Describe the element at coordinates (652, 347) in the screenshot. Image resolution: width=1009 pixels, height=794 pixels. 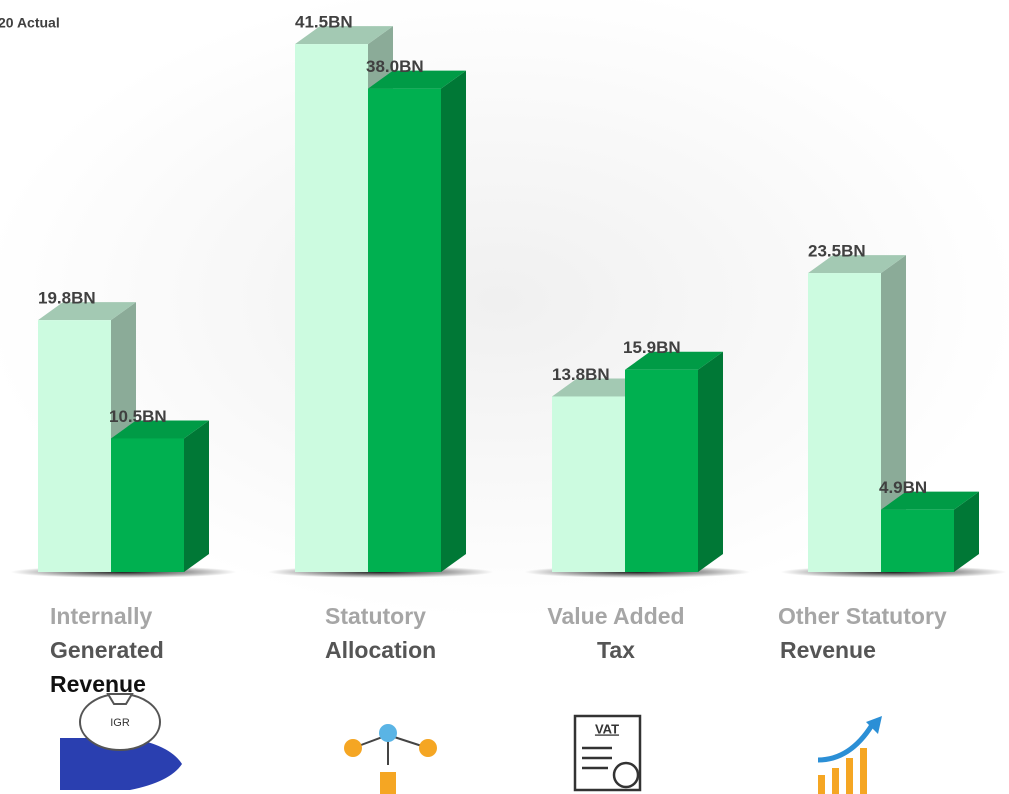
I see `data-label: 15.9BN` at that location.